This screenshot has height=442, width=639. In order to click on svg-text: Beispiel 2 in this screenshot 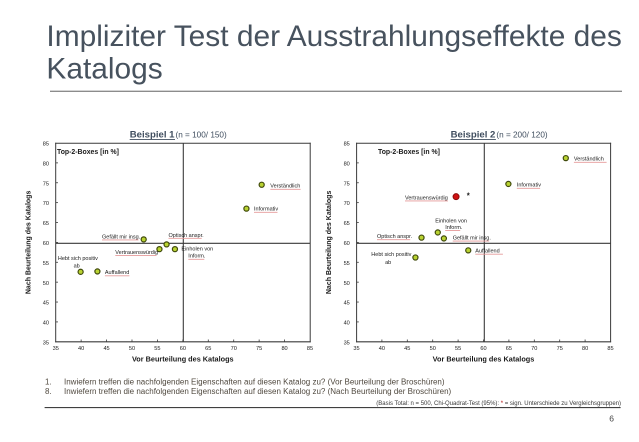, I will do `click(473, 135)`.